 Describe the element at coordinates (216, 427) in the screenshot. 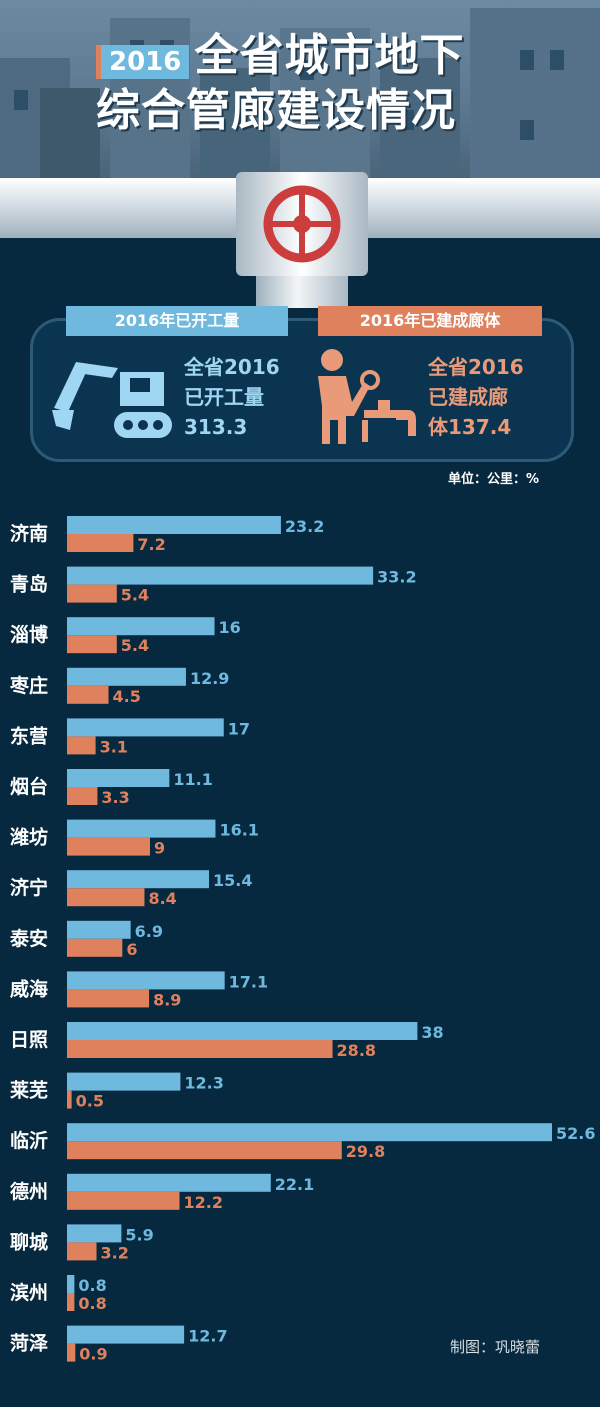

I see `started-total-value: 313.3` at that location.